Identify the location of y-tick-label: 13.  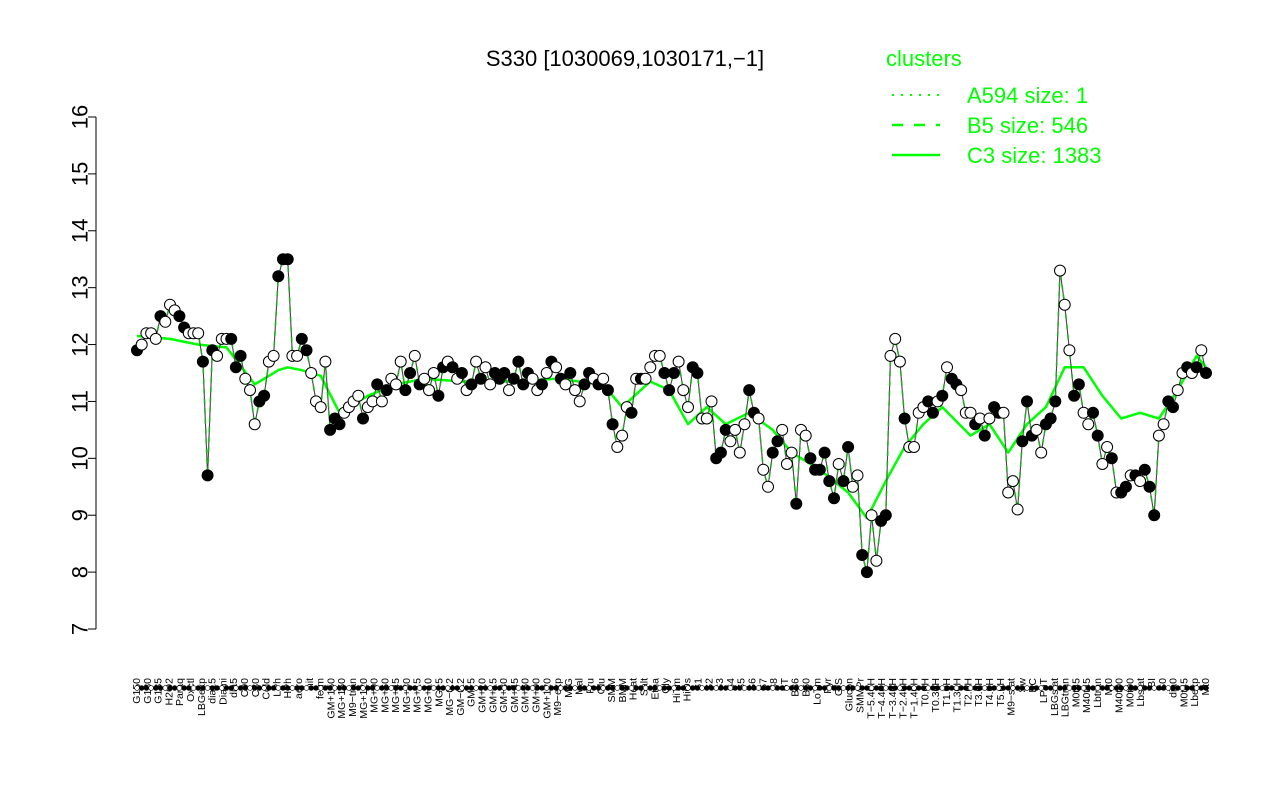
(80, 287).